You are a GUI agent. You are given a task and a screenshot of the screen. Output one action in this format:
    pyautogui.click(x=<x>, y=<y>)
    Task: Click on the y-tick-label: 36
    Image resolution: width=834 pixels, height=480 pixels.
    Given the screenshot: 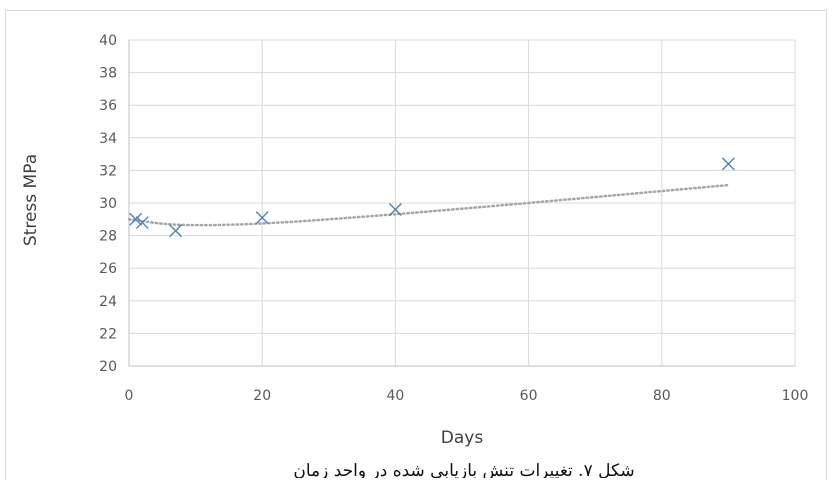 What is the action you would take?
    pyautogui.click(x=108, y=106)
    